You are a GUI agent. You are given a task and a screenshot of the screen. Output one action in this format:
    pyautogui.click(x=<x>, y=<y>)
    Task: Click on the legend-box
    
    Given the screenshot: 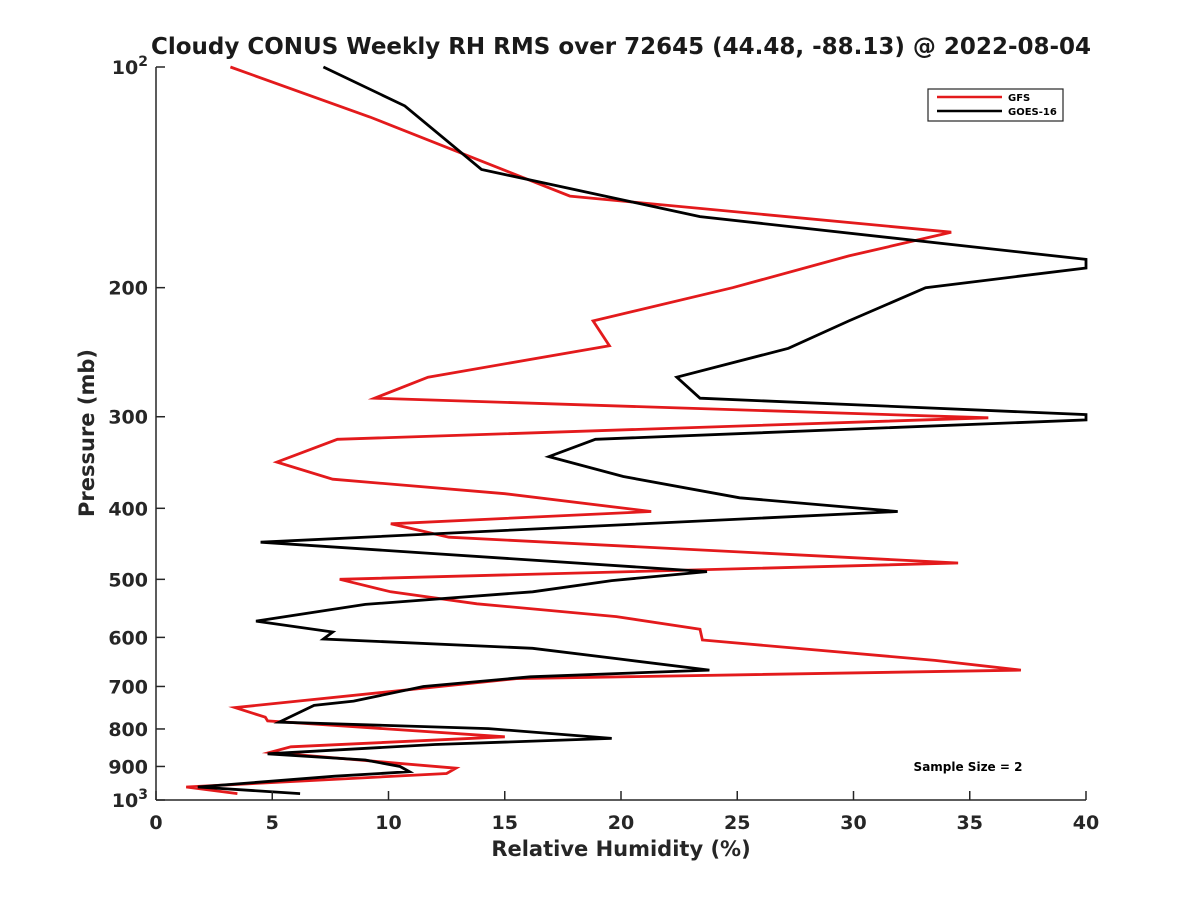 What is the action you would take?
    pyautogui.click(x=995, y=105)
    